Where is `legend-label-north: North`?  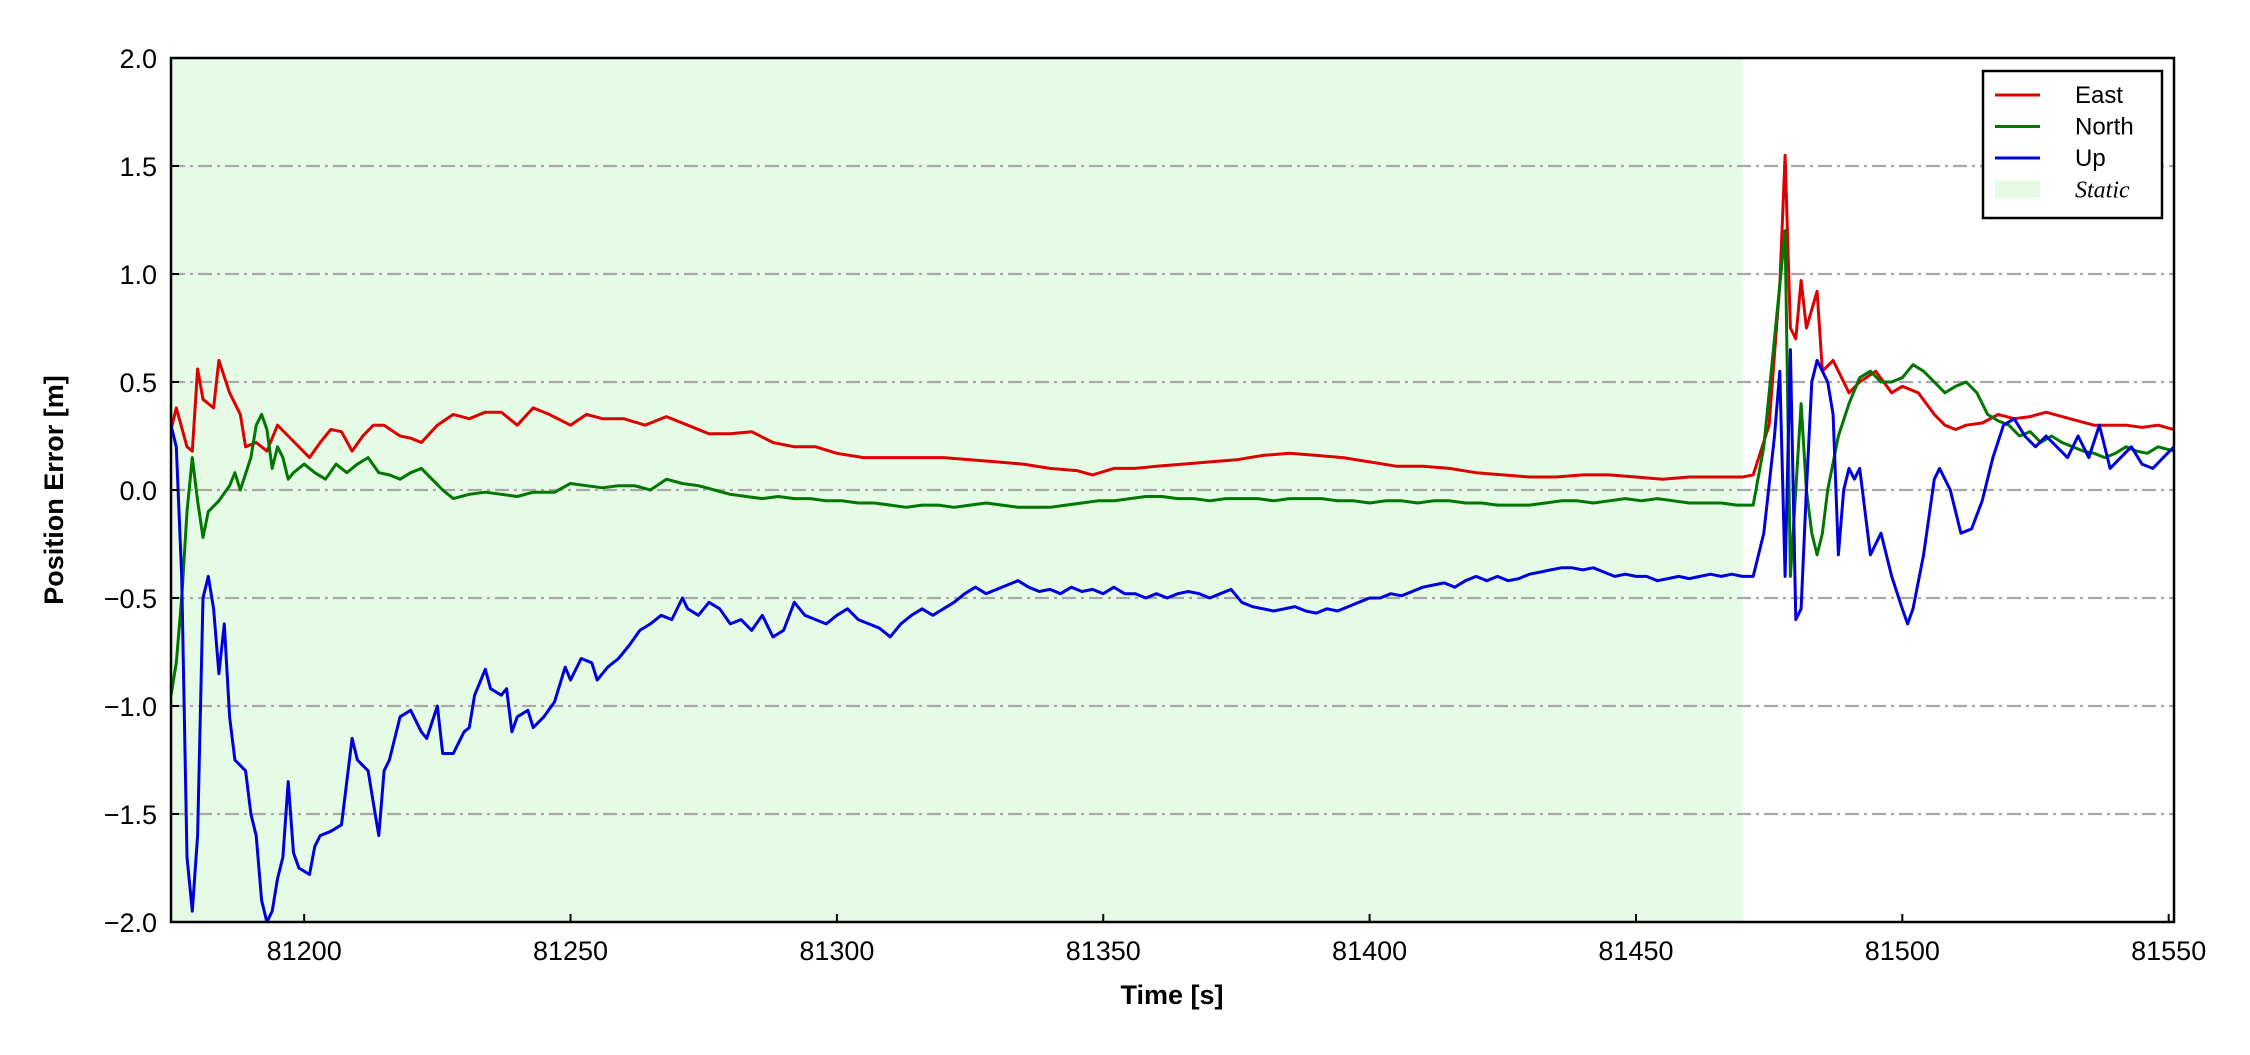
legend-label-north: North is located at coordinates (2104, 127).